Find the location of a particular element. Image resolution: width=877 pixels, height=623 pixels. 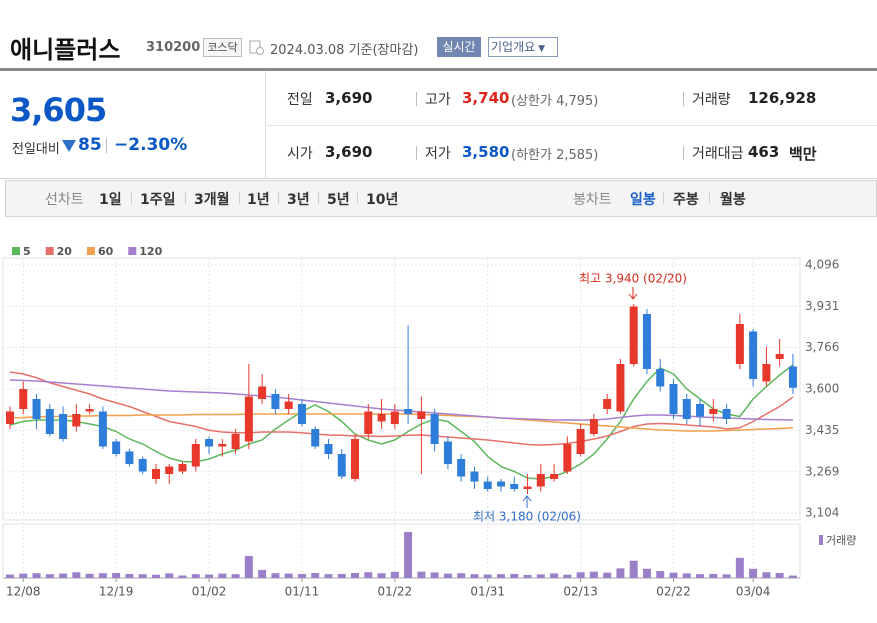

y-tick-label: 3,766 is located at coordinates (822, 347).